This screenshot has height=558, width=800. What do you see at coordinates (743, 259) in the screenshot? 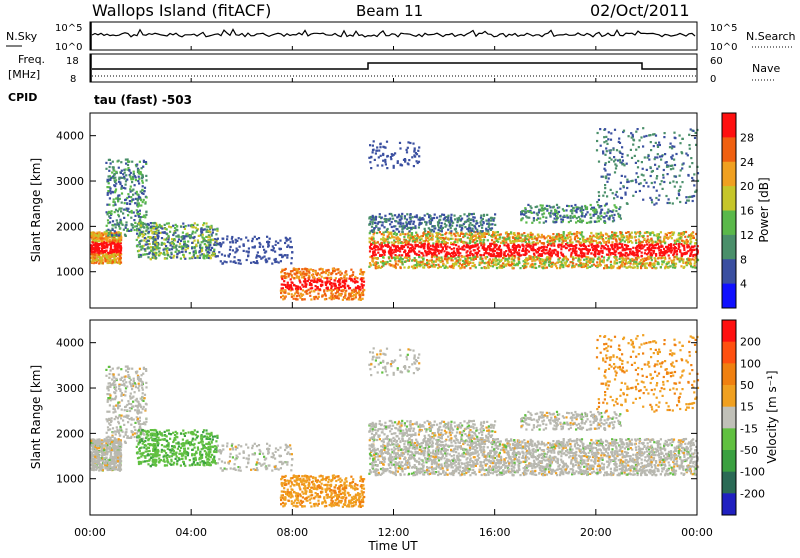
I see `colorbar-tick-label: 8` at bounding box center [743, 259].